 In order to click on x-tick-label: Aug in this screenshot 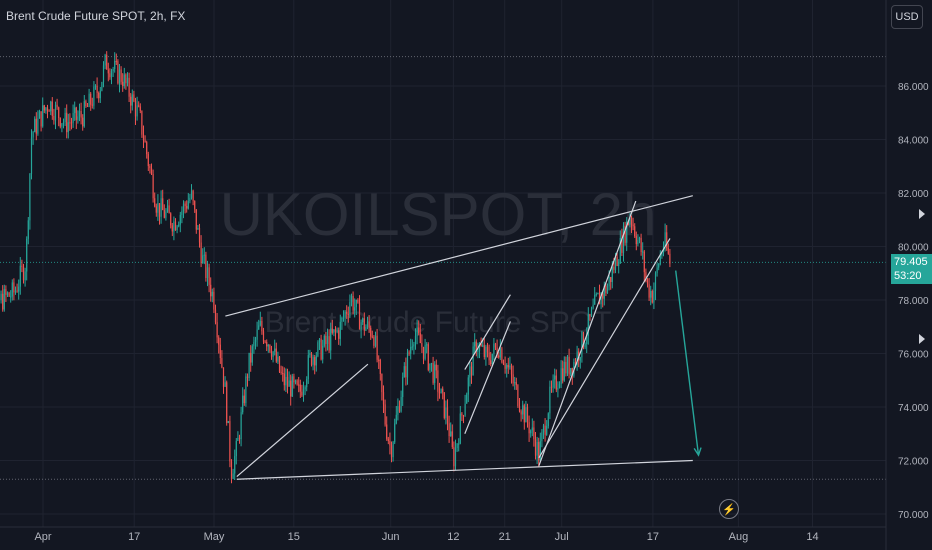, I will do `click(739, 537)`.